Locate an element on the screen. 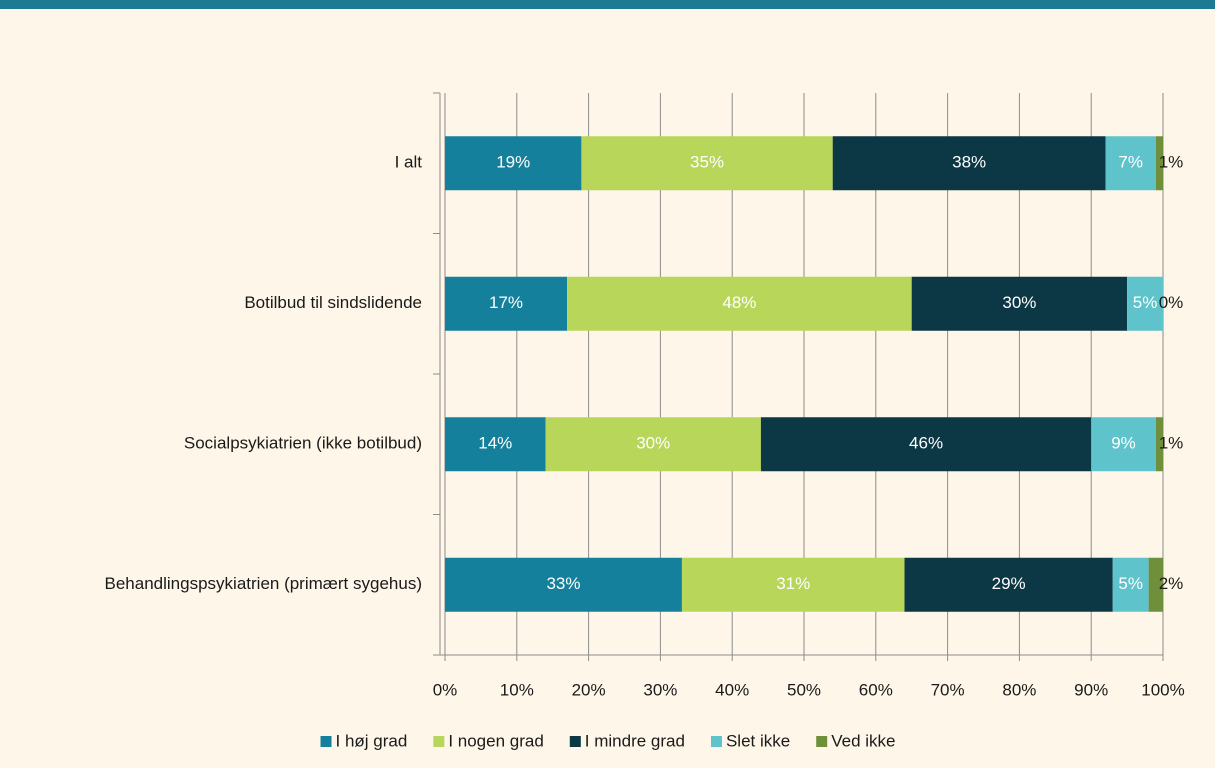 The image size is (1215, 768). y-tick-label: Behandlingspsykiatrien (primært sygehus) is located at coordinates (263, 583).